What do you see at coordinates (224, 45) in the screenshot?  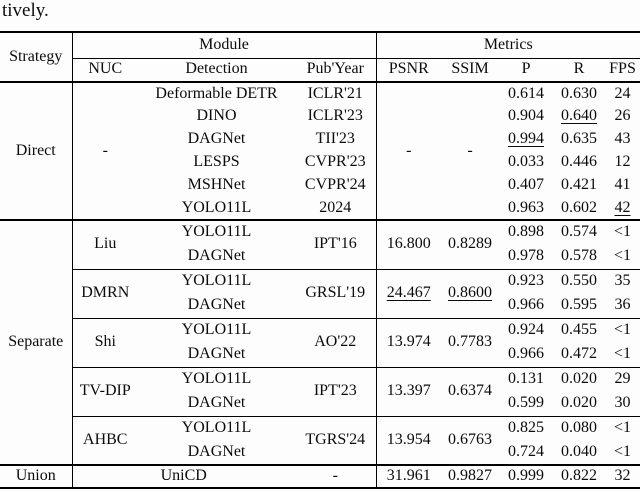 I see `col-group-module: Module` at bounding box center [224, 45].